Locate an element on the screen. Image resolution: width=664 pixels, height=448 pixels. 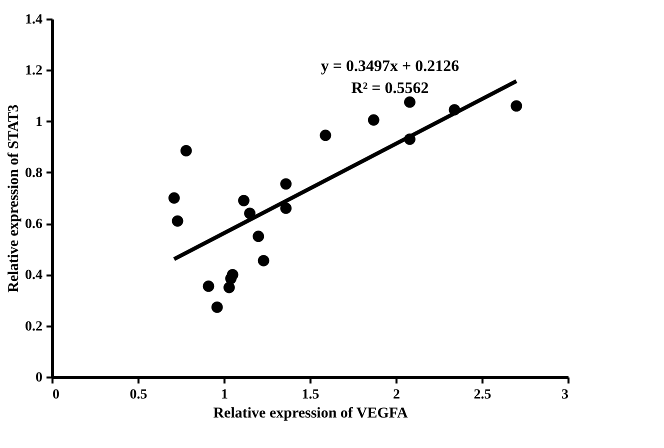
y-tick-label: 0.4 is located at coordinates (33, 276).